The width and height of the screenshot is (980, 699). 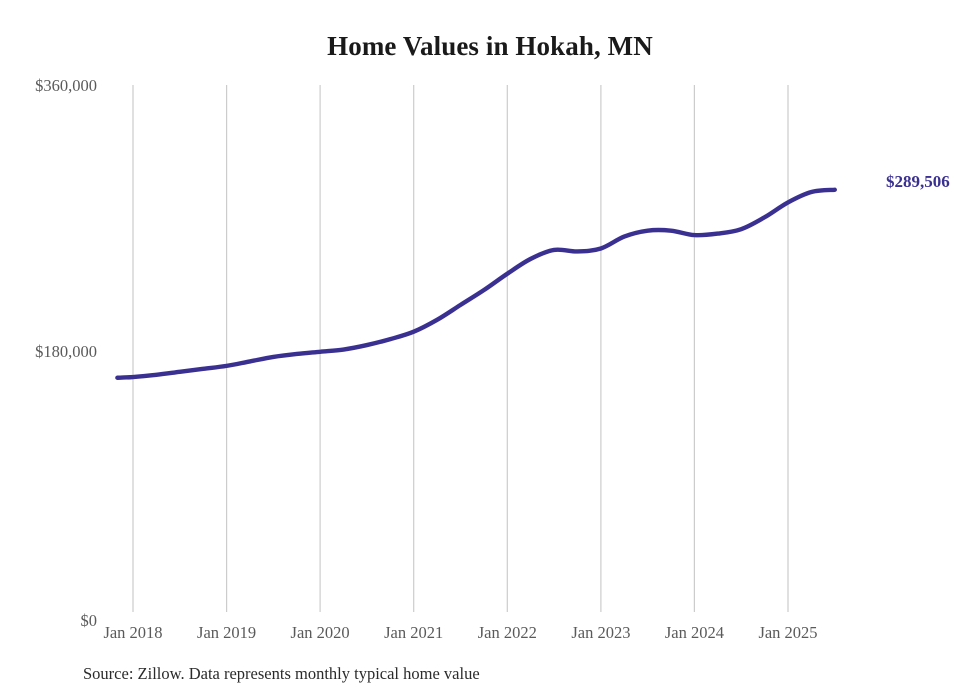 I want to click on chart-title: Home Values in Hokah, MN, so click(x=490, y=46).